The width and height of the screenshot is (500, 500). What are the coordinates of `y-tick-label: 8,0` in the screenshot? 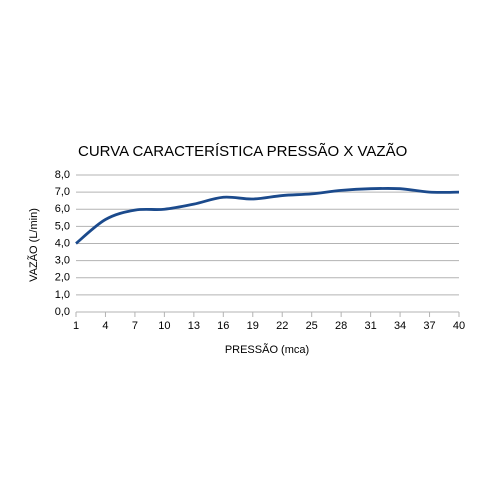 It's located at (62, 175).